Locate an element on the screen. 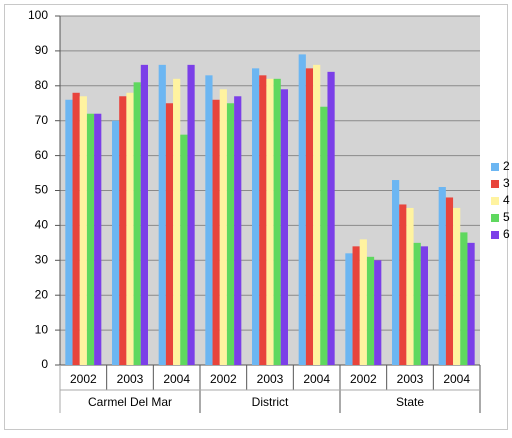 This screenshot has width=512, height=438. y-tick-label: 90 is located at coordinates (42, 50).